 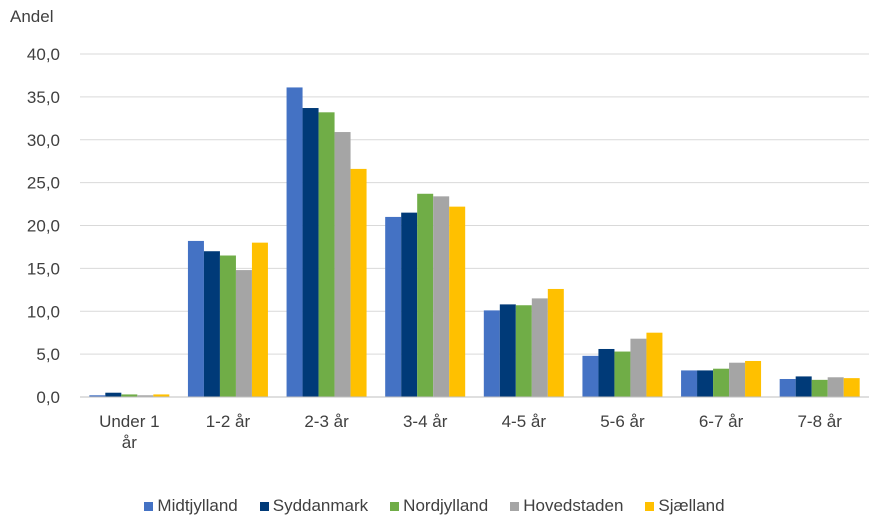 I want to click on x-tick-label: 5-6 år, so click(x=622, y=421).